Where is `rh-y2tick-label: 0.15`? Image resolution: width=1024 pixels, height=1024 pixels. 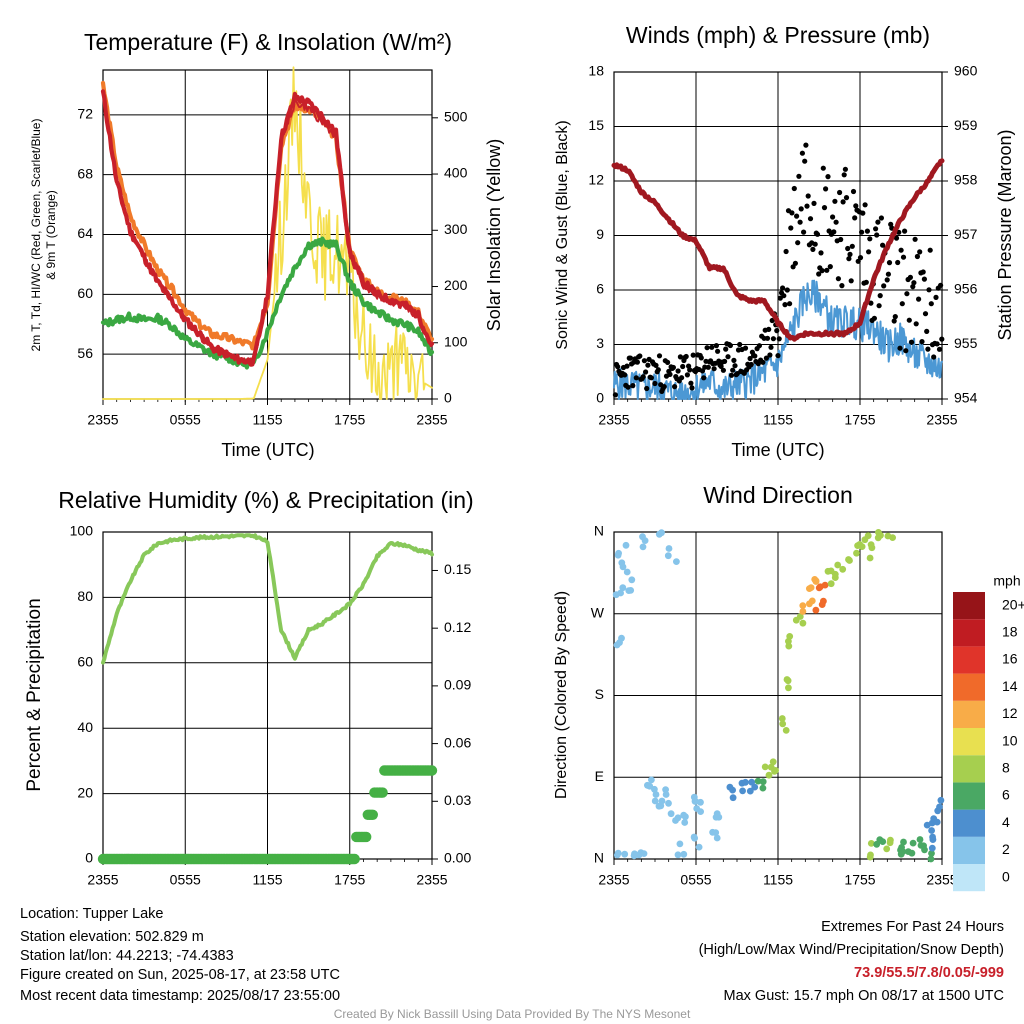 rh-y2tick-label: 0.15 is located at coordinates (457, 569).